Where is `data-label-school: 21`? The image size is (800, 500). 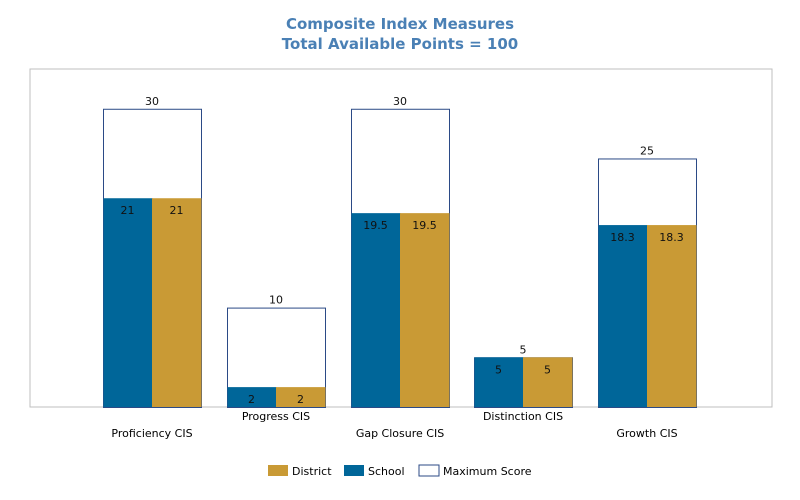
data-label-school: 21 is located at coordinates (128, 210).